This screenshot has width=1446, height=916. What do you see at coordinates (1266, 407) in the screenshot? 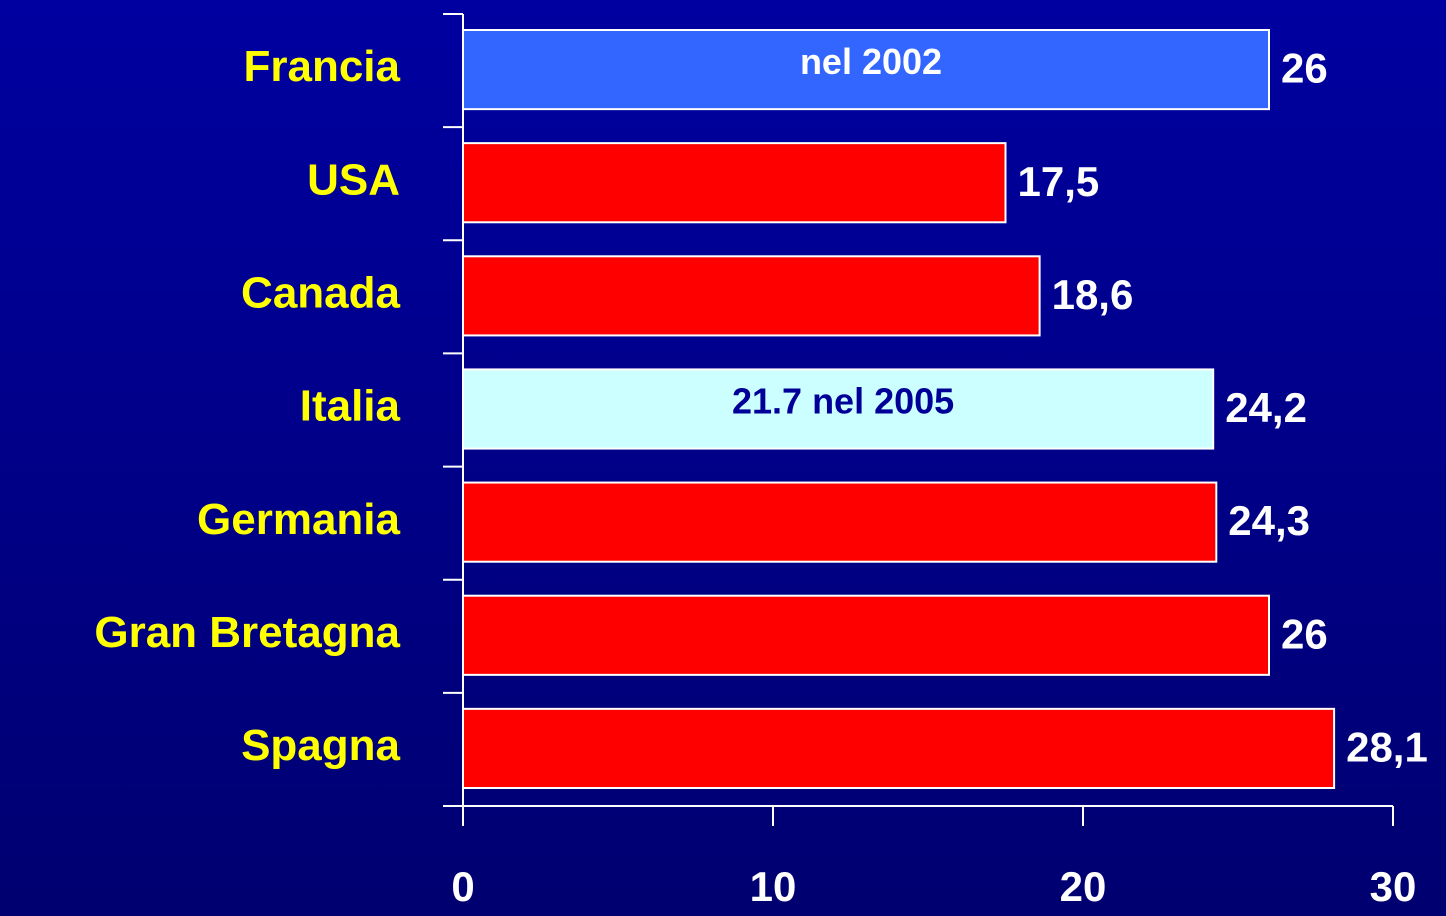
I see `value-label: 24,2` at bounding box center [1266, 407].